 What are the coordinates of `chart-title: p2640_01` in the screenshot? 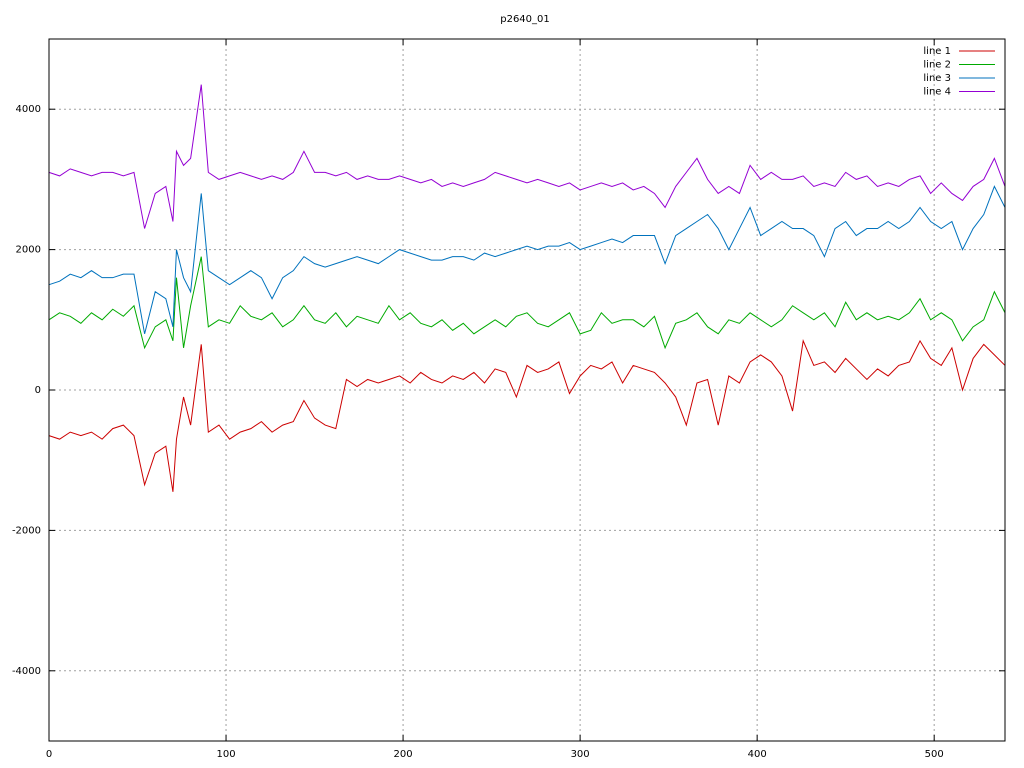 It's located at (525, 19).